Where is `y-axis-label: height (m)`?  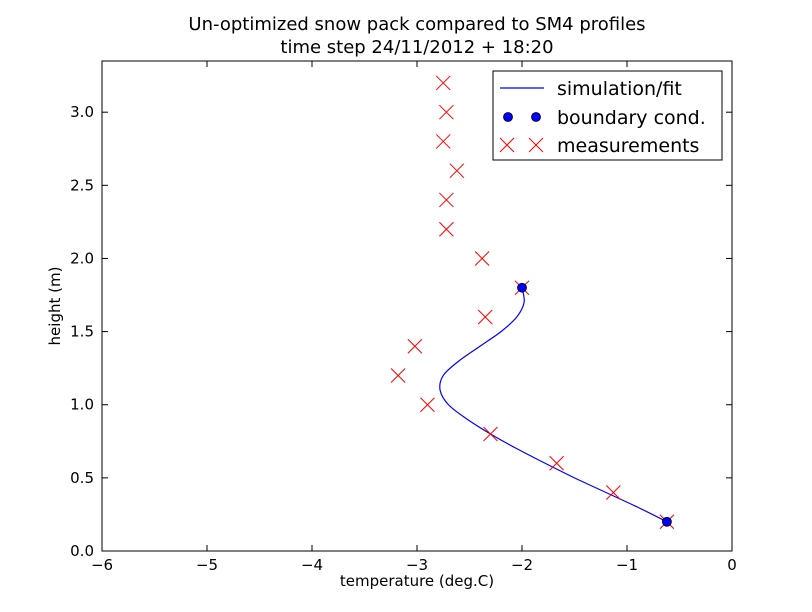
y-axis-label: height (m) is located at coordinates (55, 306).